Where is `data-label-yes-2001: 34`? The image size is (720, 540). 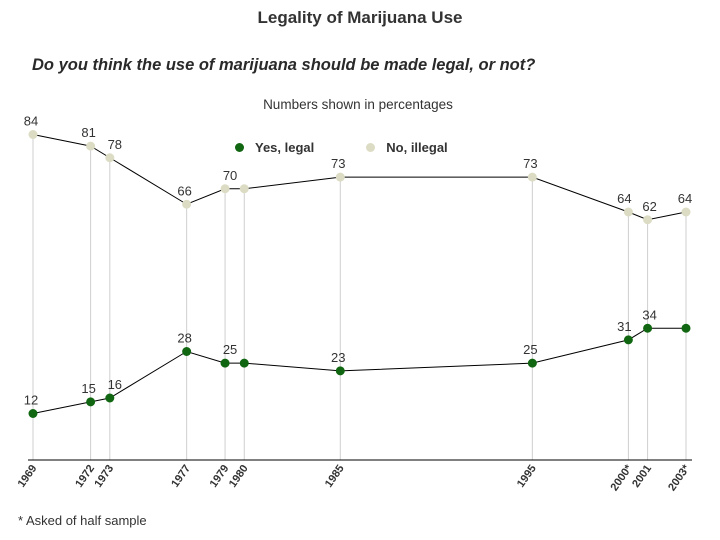 data-label-yes-2001: 34 is located at coordinates (649, 314).